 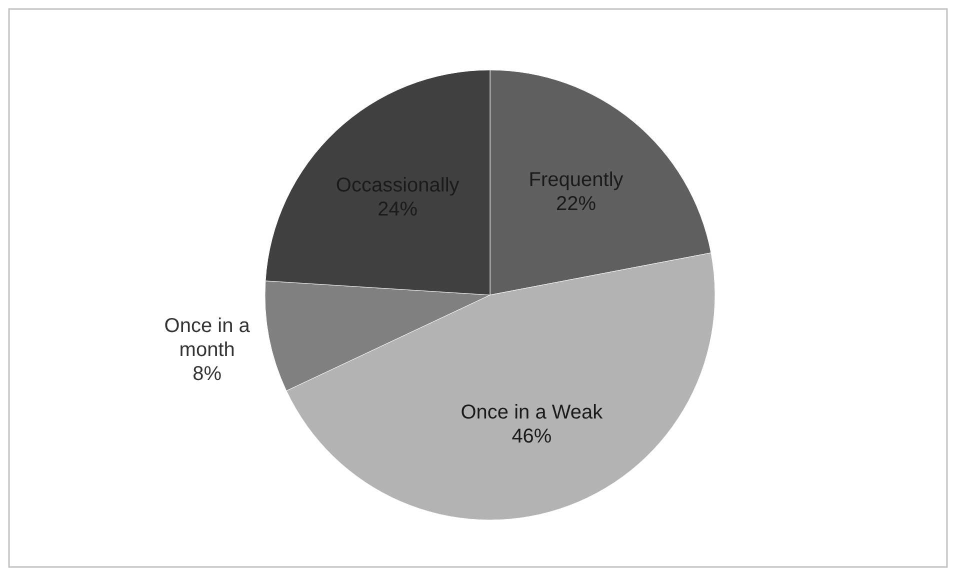 I want to click on data-label: 46%, so click(x=532, y=436).